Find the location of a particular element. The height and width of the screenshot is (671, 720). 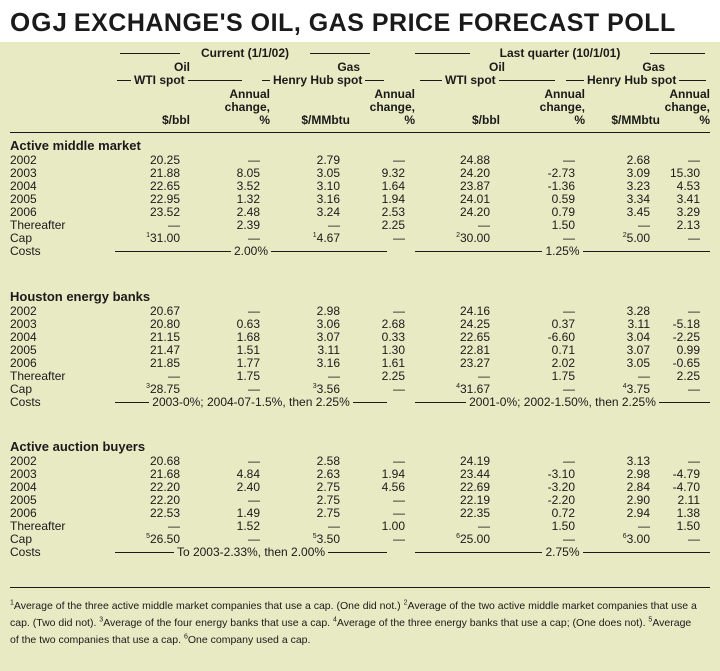

cell-value: 1.00 is located at coordinates (393, 526).